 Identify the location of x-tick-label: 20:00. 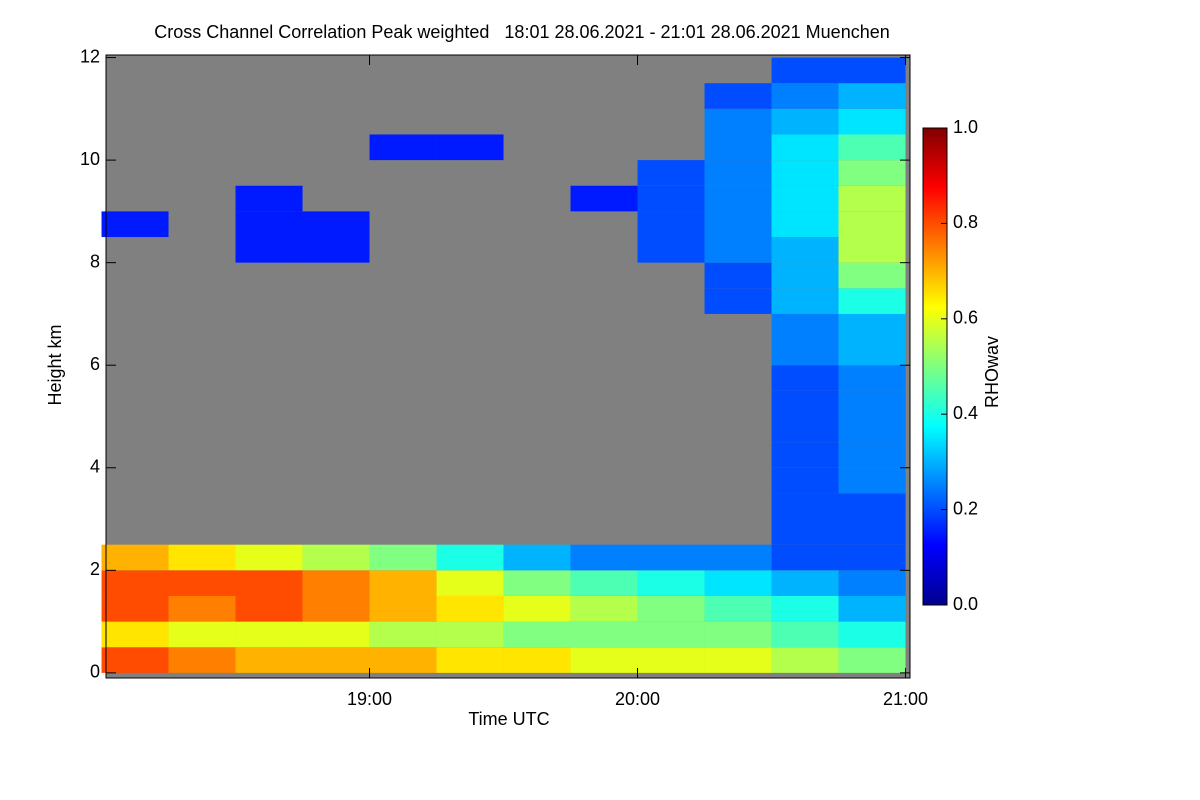
(637, 699).